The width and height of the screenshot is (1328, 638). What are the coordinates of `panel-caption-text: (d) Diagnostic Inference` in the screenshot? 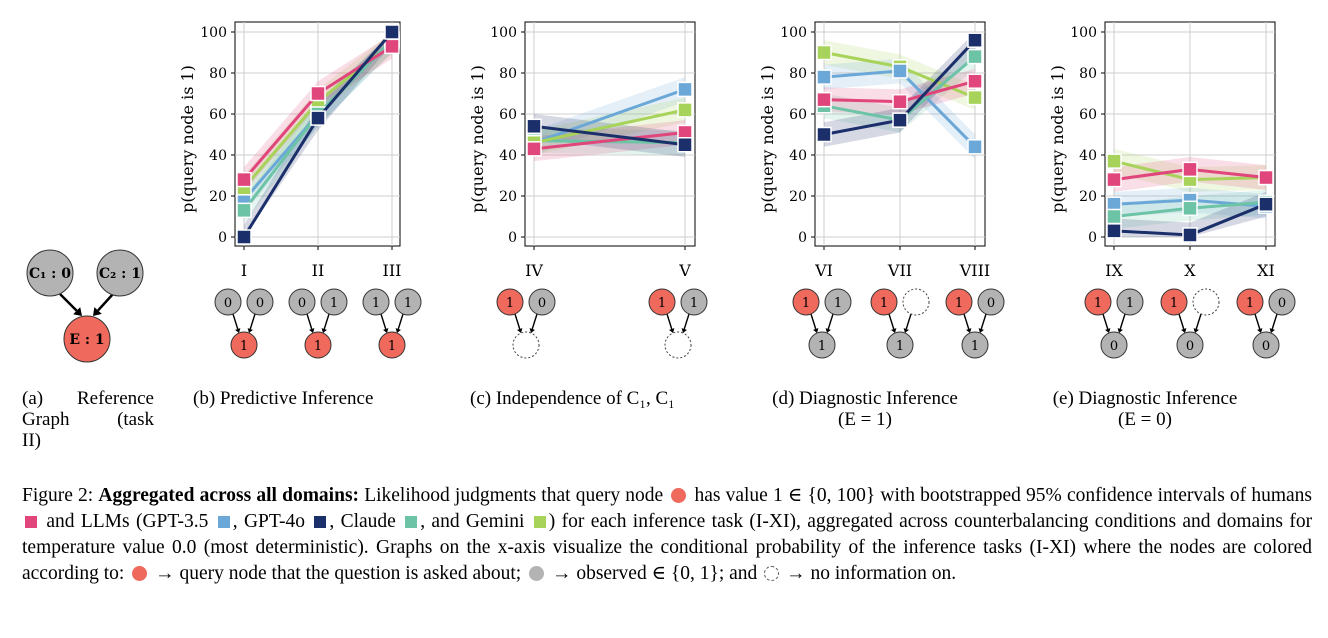 It's located at (865, 398).